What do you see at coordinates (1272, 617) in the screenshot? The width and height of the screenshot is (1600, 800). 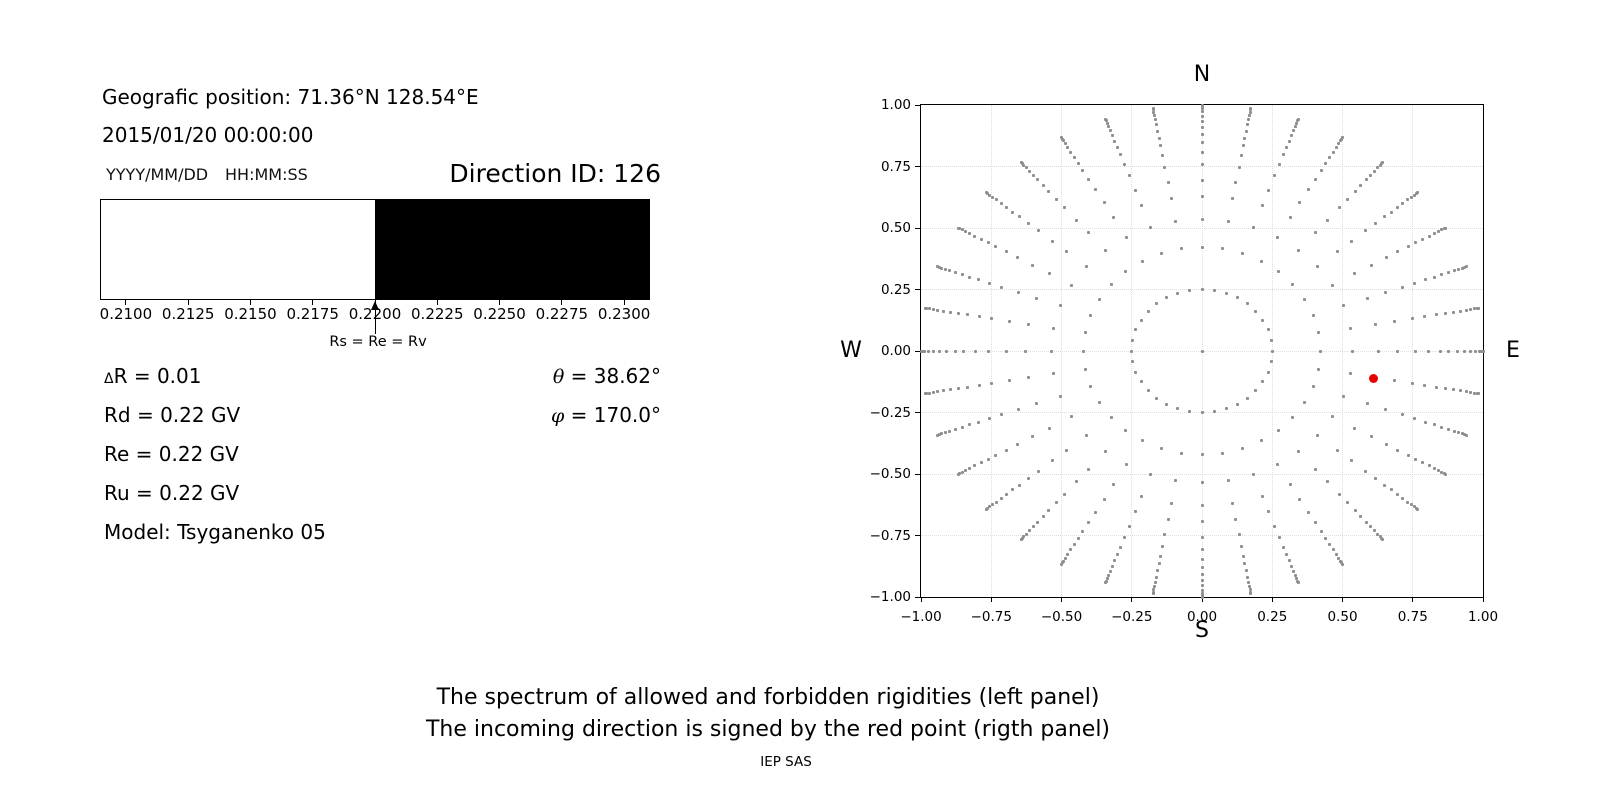 I see `x-tick-label: 0.25` at bounding box center [1272, 617].